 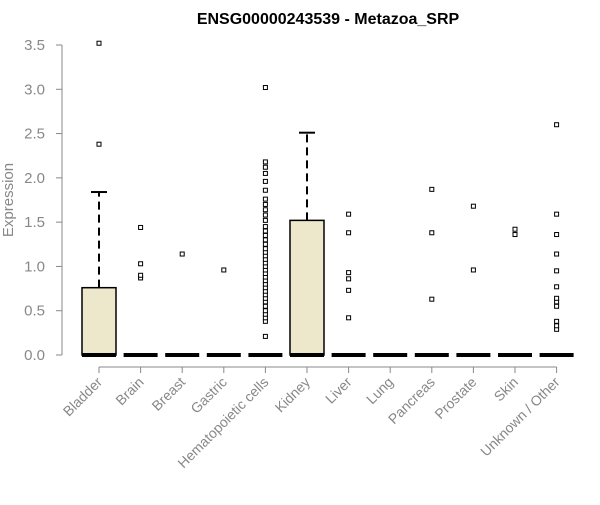 What do you see at coordinates (506, 389) in the screenshot?
I see `x-tick-label: Skin` at bounding box center [506, 389].